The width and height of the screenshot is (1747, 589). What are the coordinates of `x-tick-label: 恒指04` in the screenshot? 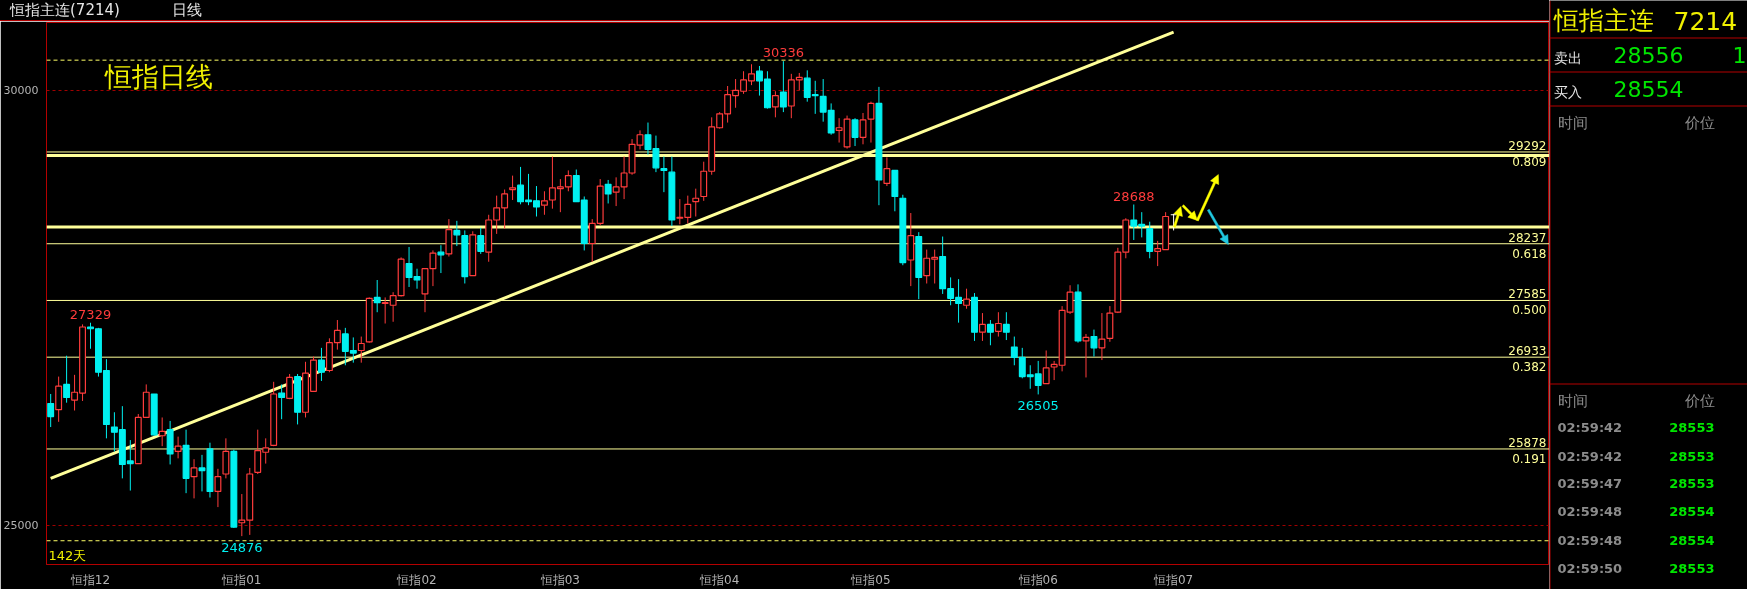 It's located at (719, 579).